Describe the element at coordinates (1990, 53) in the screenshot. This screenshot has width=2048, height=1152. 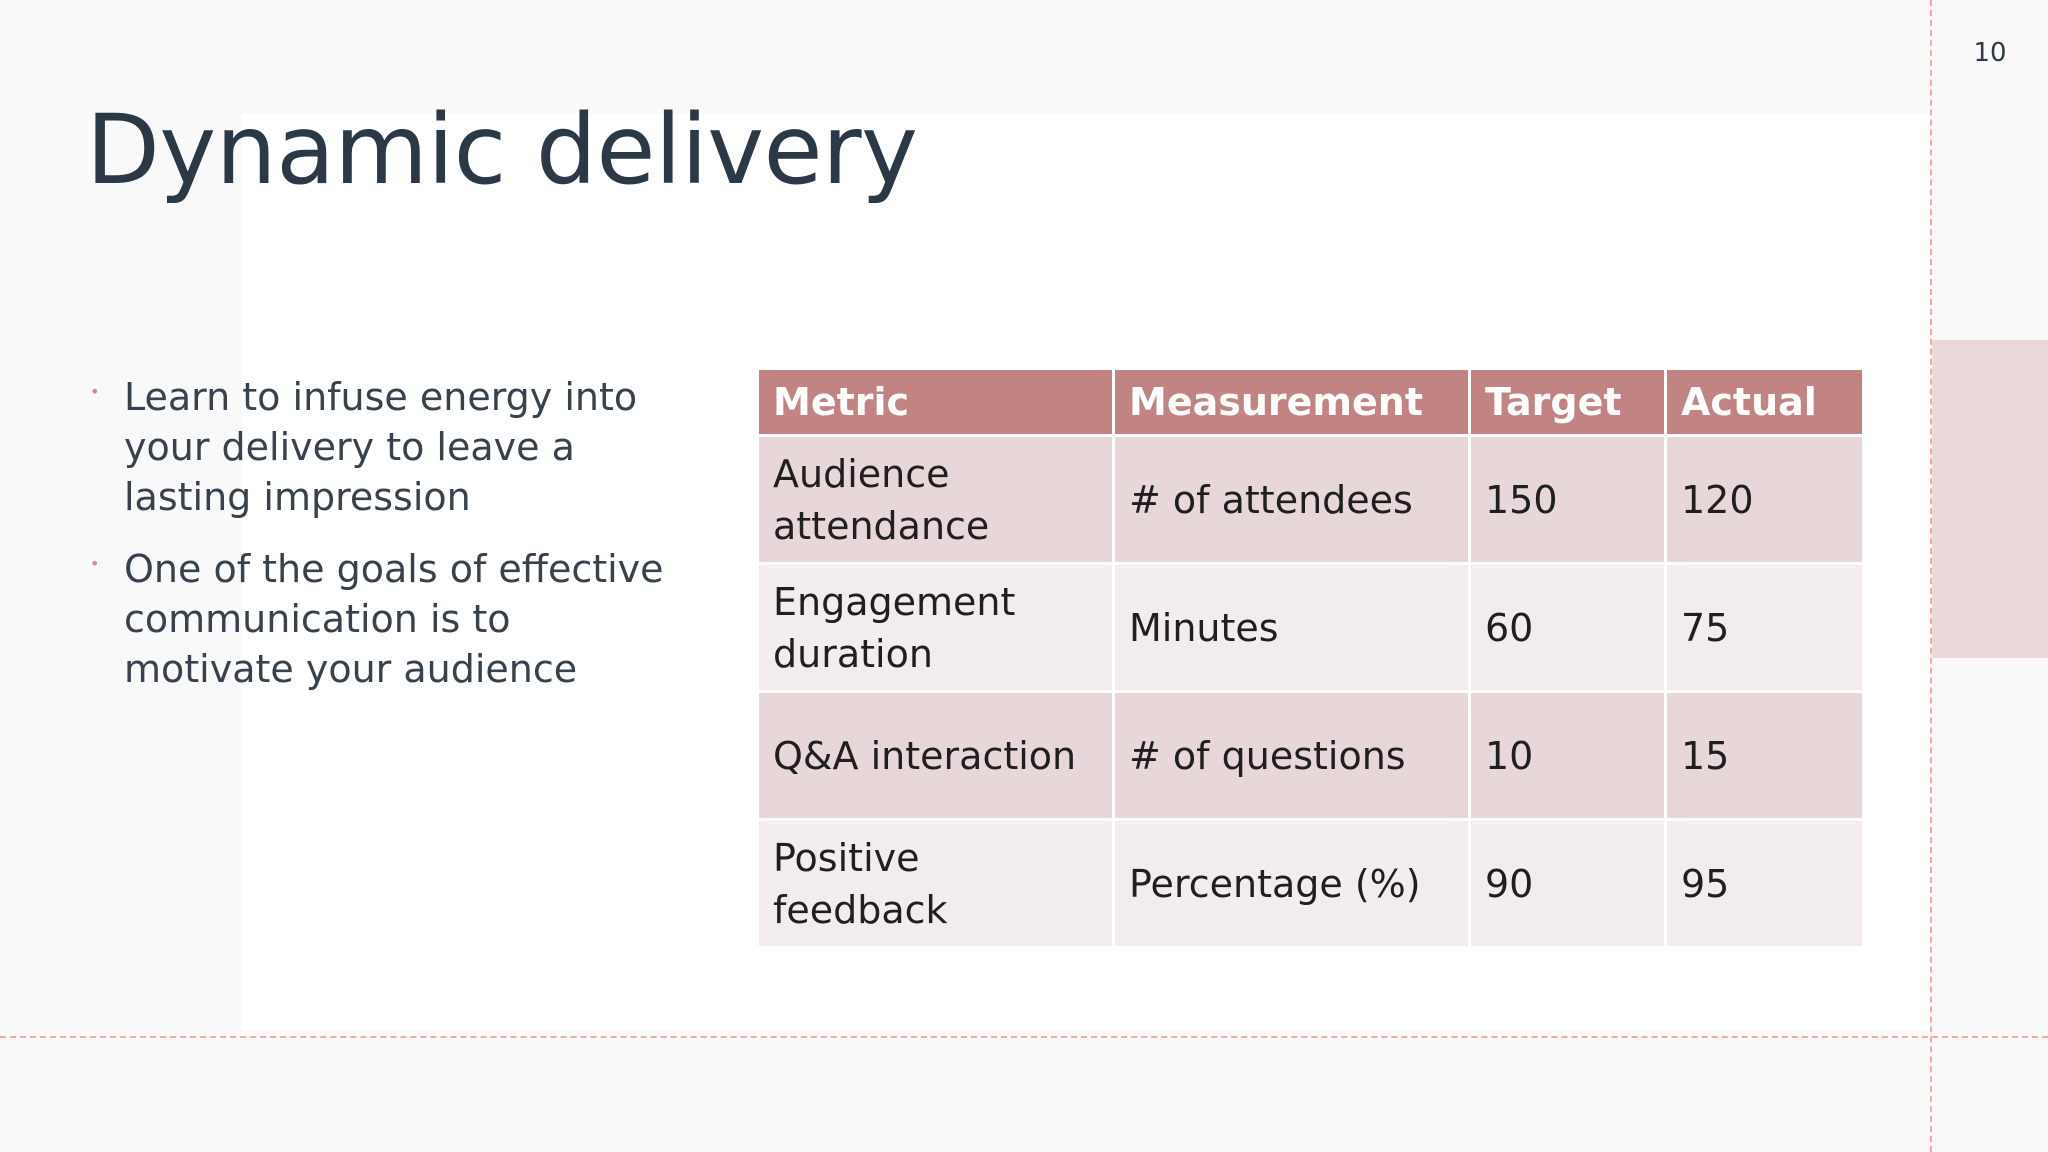
I see `page-number: 10` at that location.